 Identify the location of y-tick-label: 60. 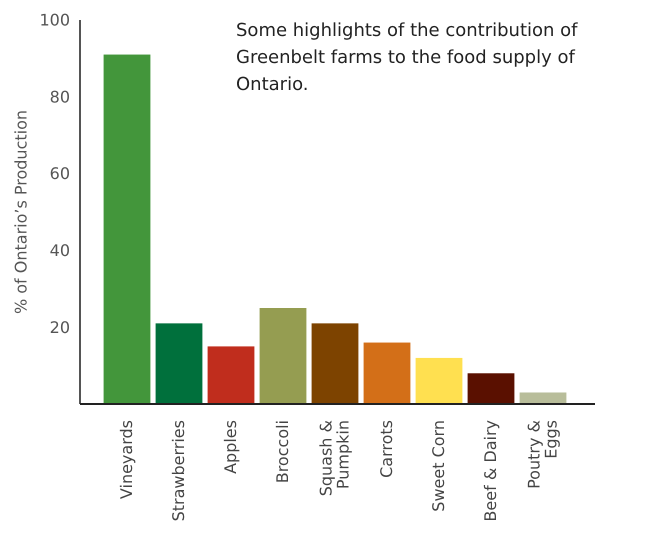
(60, 174).